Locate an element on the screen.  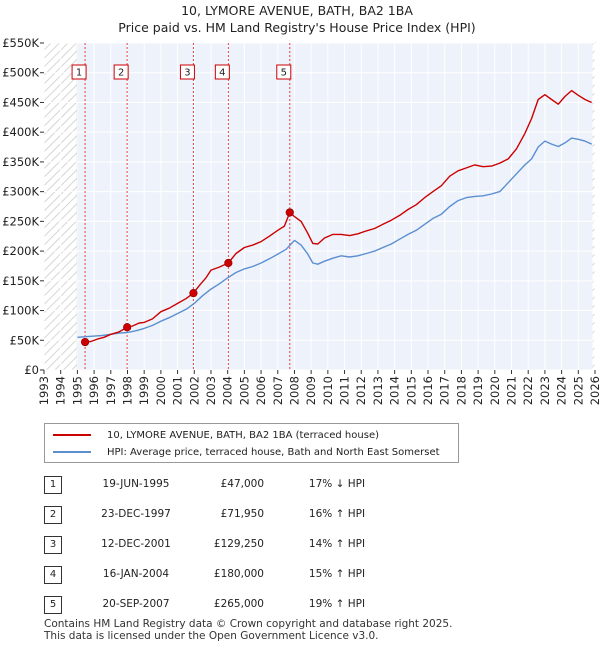
x-tick-label: 2020 is located at coordinates (495, 390).